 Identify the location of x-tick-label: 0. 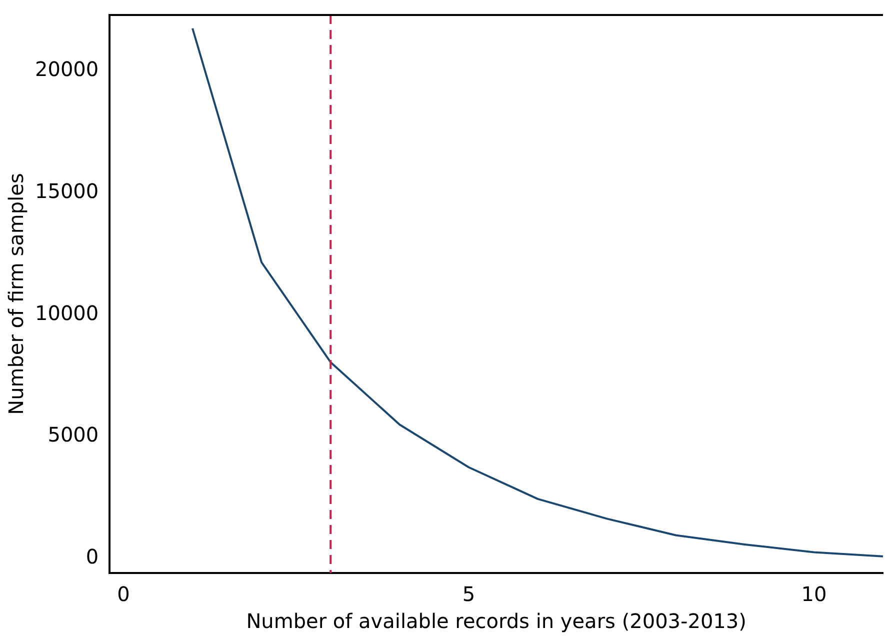
(123, 594).